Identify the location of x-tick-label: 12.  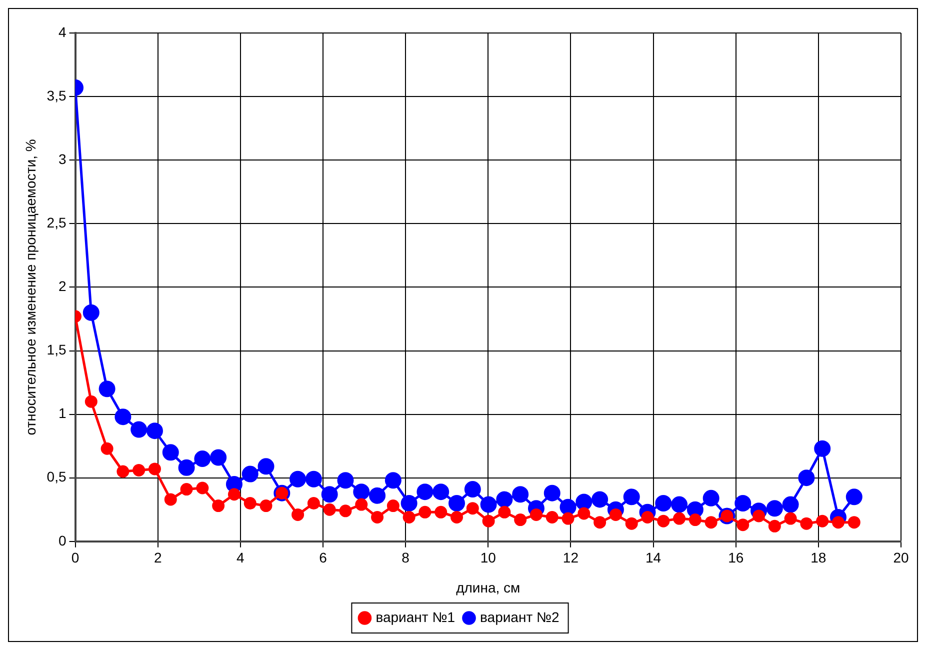
(570, 558).